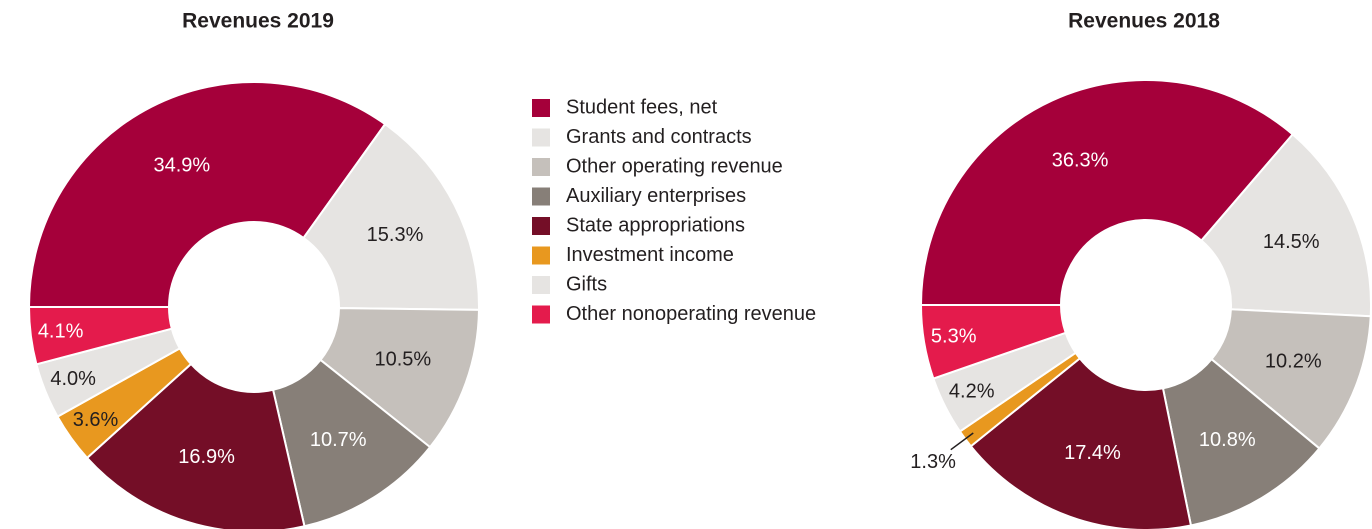 The image size is (1372, 529). What do you see at coordinates (586, 284) in the screenshot?
I see `legend-label: Gifts` at bounding box center [586, 284].